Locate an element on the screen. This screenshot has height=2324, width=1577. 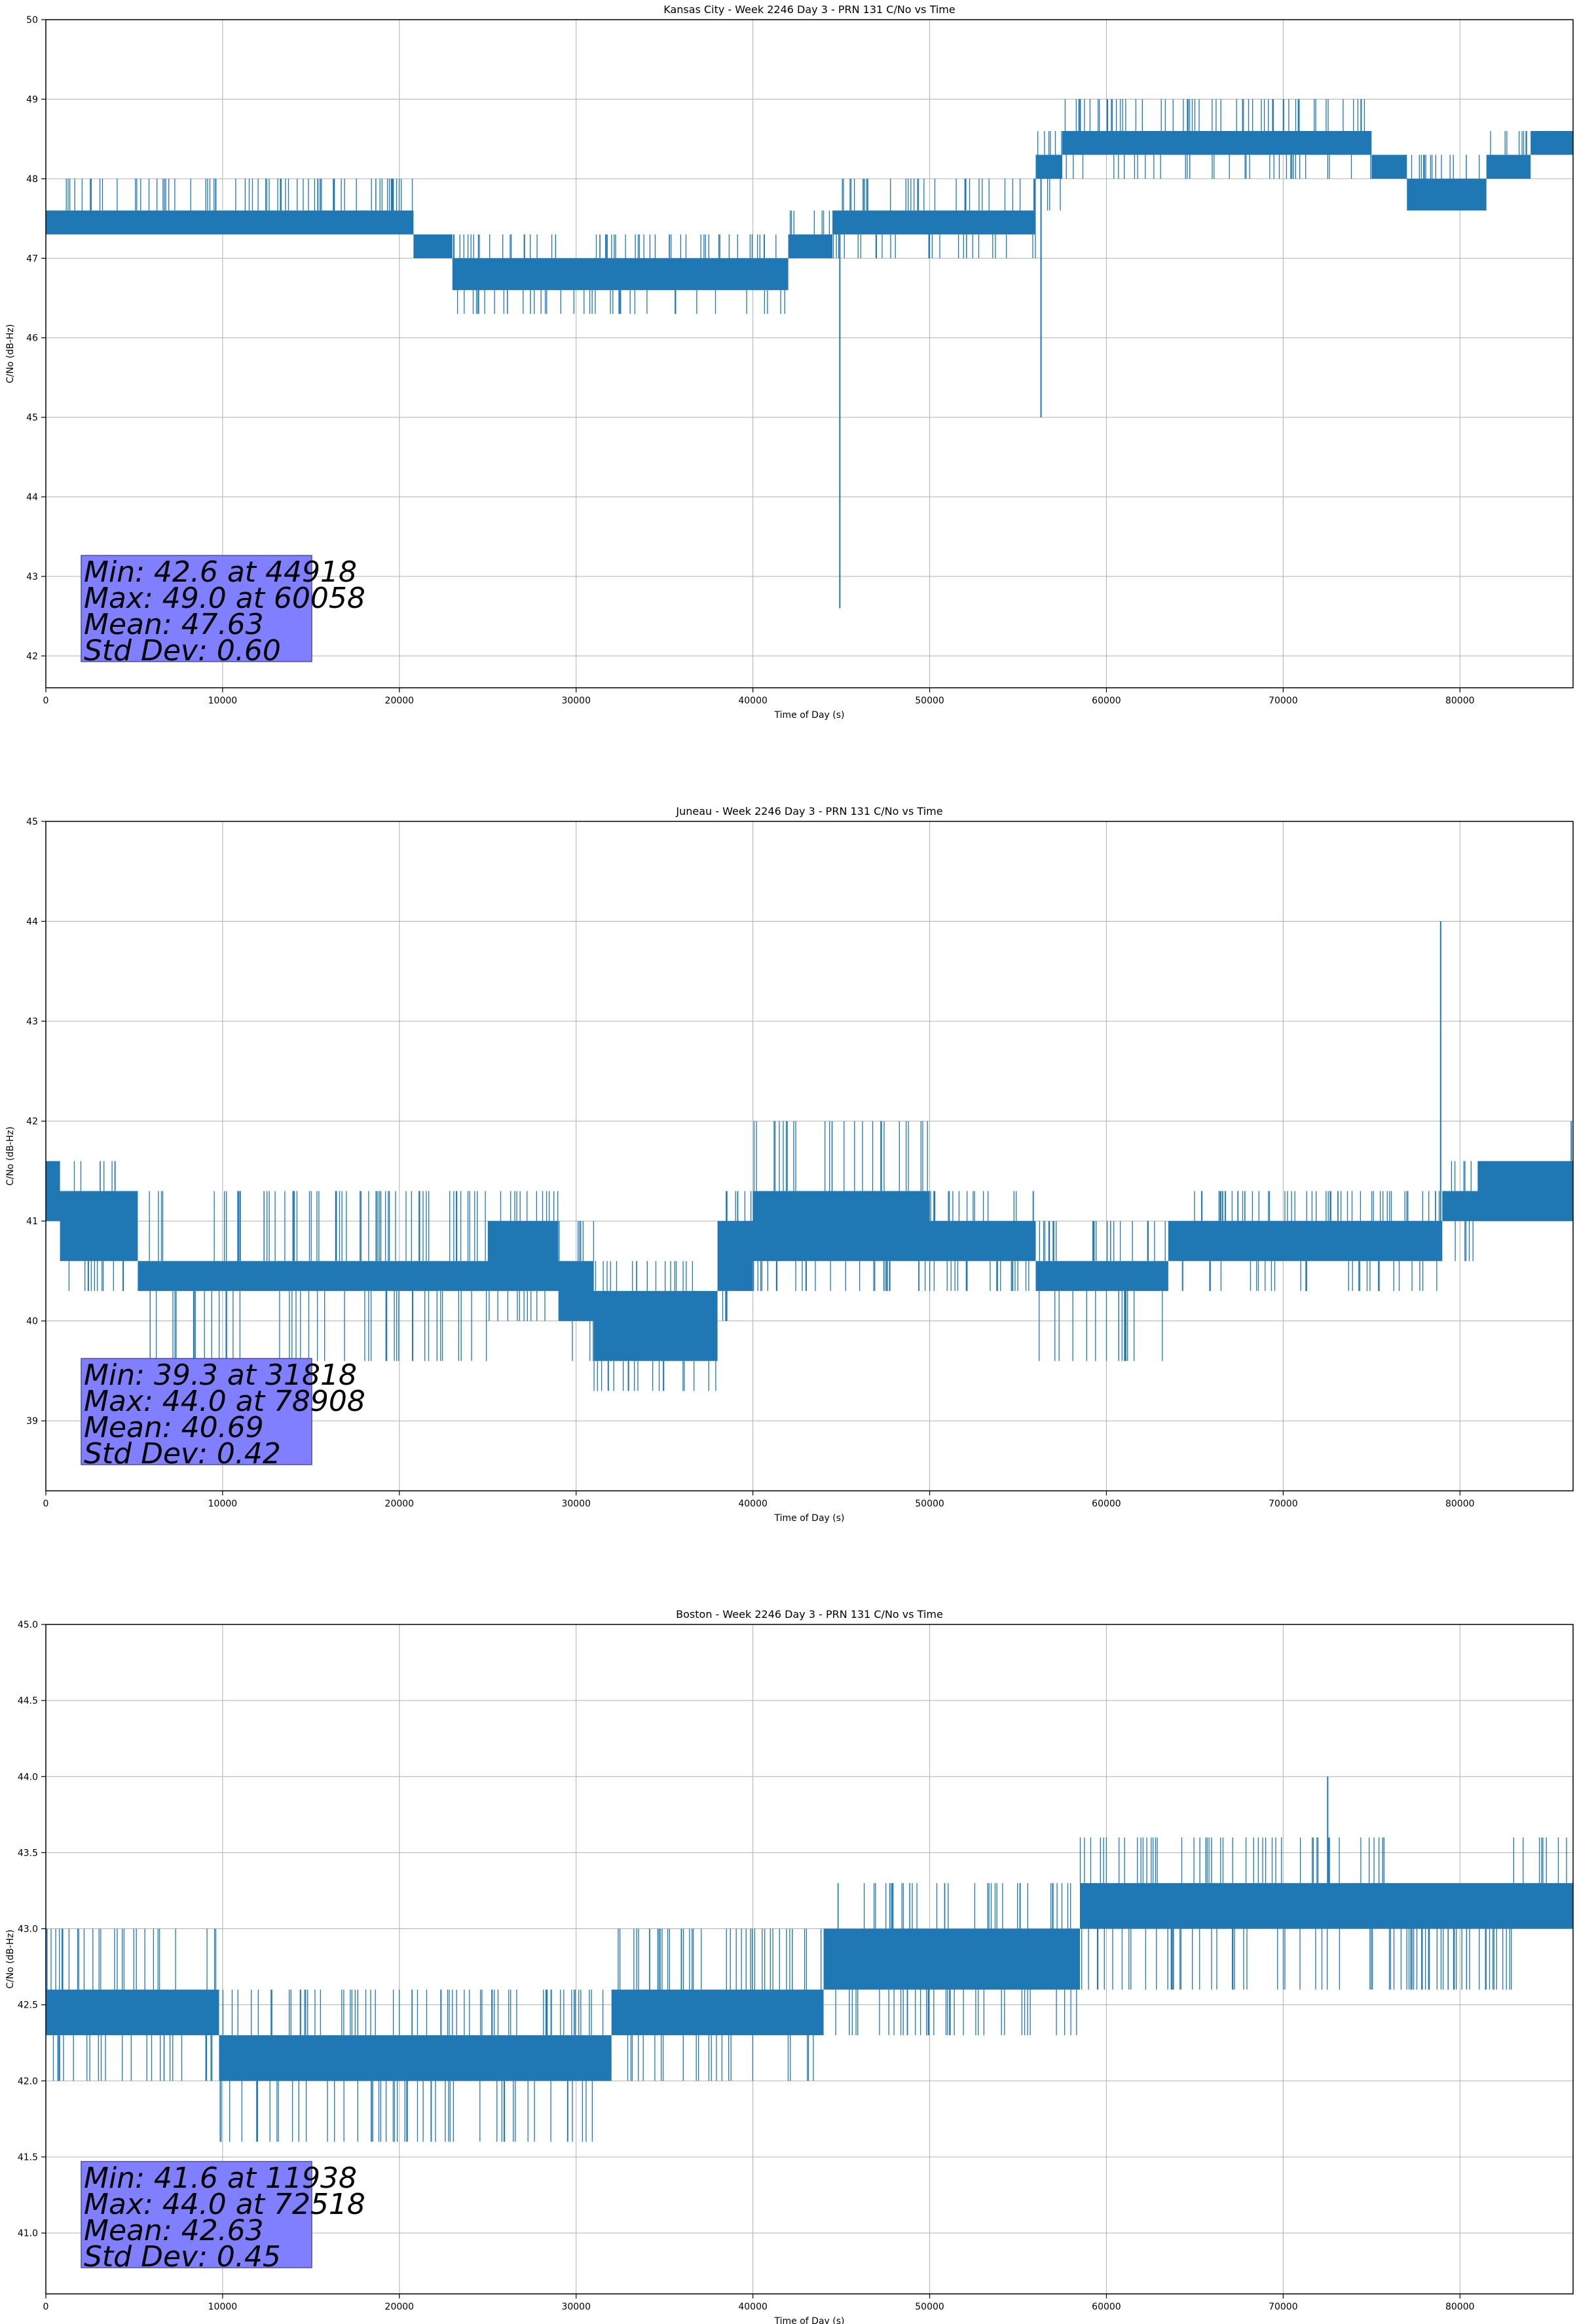
stats-line: Std Dev: 0.45 is located at coordinates (182, 2257).